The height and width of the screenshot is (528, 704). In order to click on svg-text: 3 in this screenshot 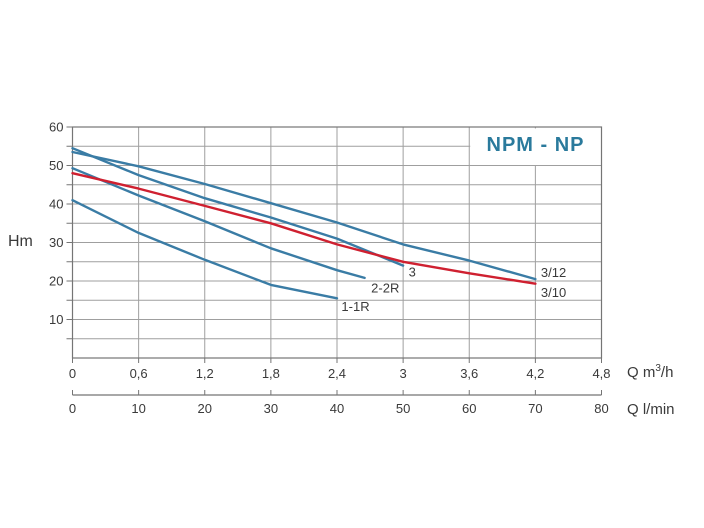, I will do `click(403, 373)`.